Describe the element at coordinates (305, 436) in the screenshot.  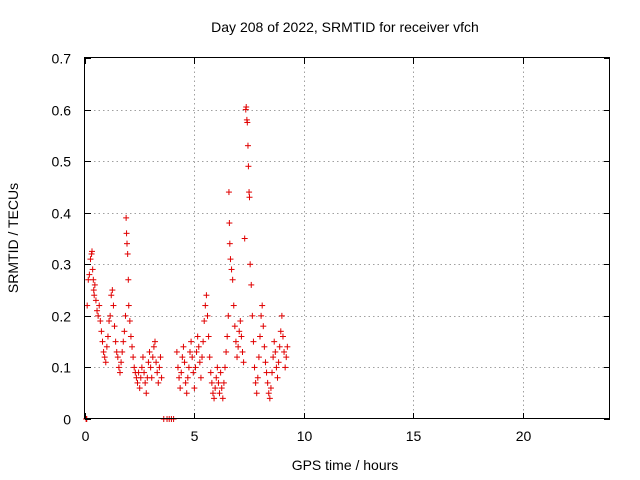
I see `x-tick-label: 10` at that location.